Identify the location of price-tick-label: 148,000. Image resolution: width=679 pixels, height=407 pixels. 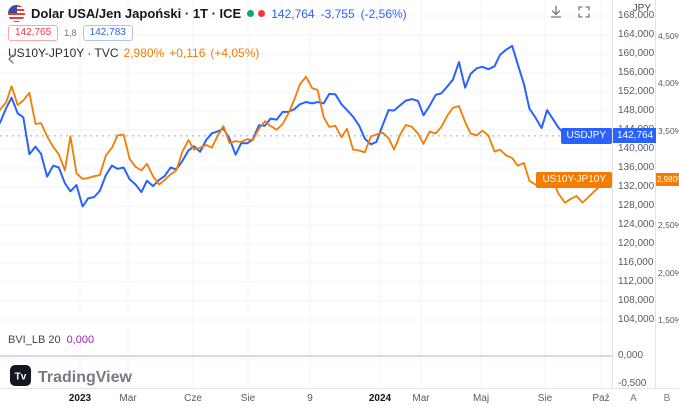
(636, 110).